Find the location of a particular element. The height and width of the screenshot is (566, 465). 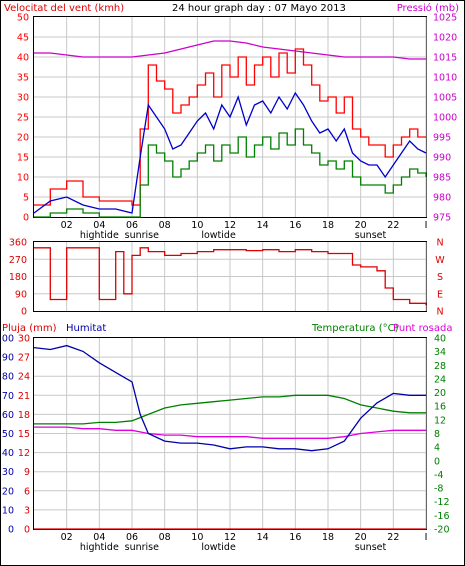

thermo-x-annotations: hightide sunrise lowtide sunset is located at coordinates (233, 547).